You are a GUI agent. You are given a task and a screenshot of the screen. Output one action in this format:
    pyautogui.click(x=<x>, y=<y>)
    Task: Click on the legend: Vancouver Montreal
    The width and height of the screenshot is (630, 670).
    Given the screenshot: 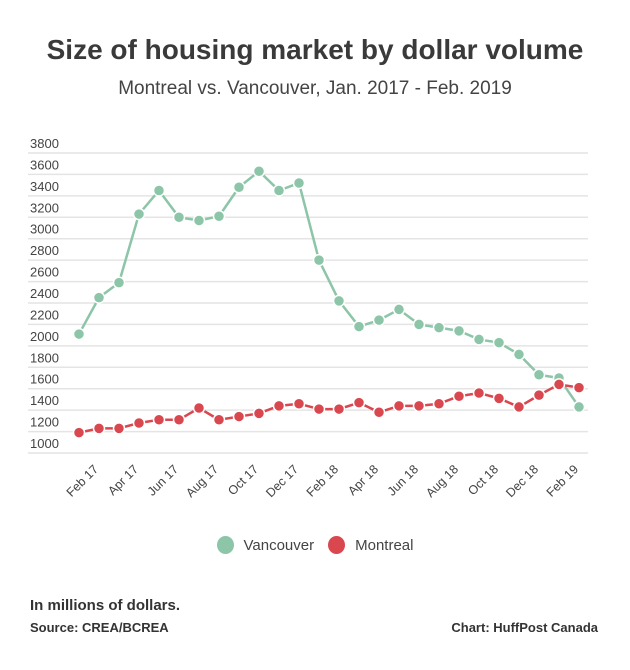 What is the action you would take?
    pyautogui.click(x=315, y=545)
    